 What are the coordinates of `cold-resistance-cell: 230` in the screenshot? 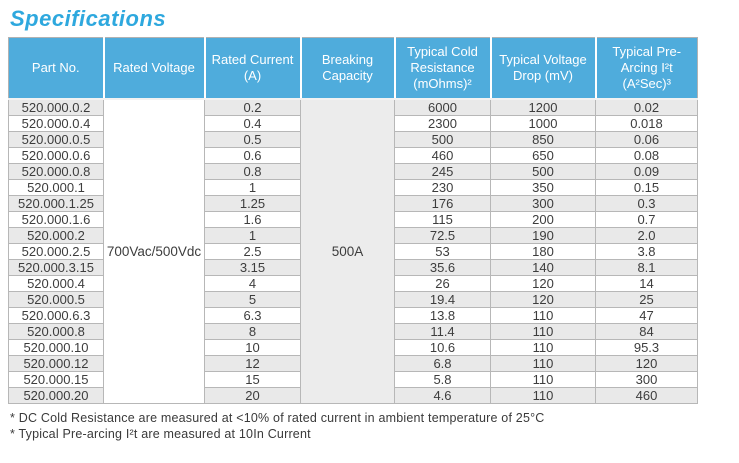 It's located at (442, 187).